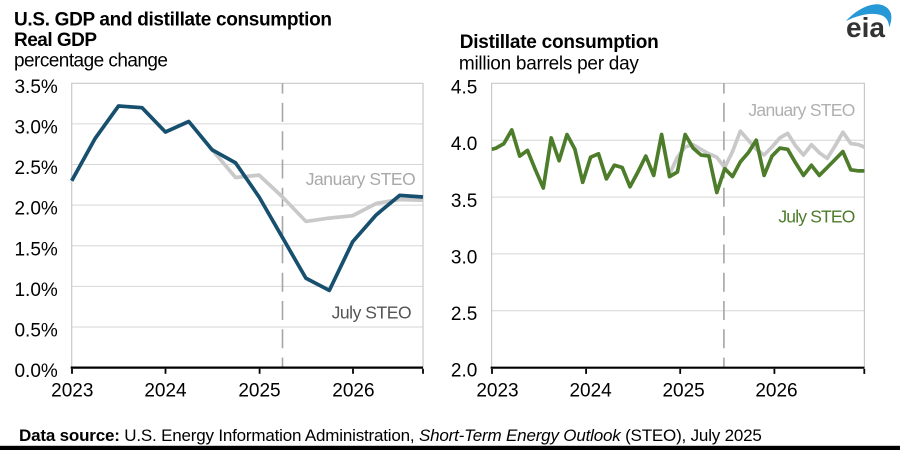  Describe the element at coordinates (464, 88) in the screenshot. I see `svg-text: 4.5` at that location.